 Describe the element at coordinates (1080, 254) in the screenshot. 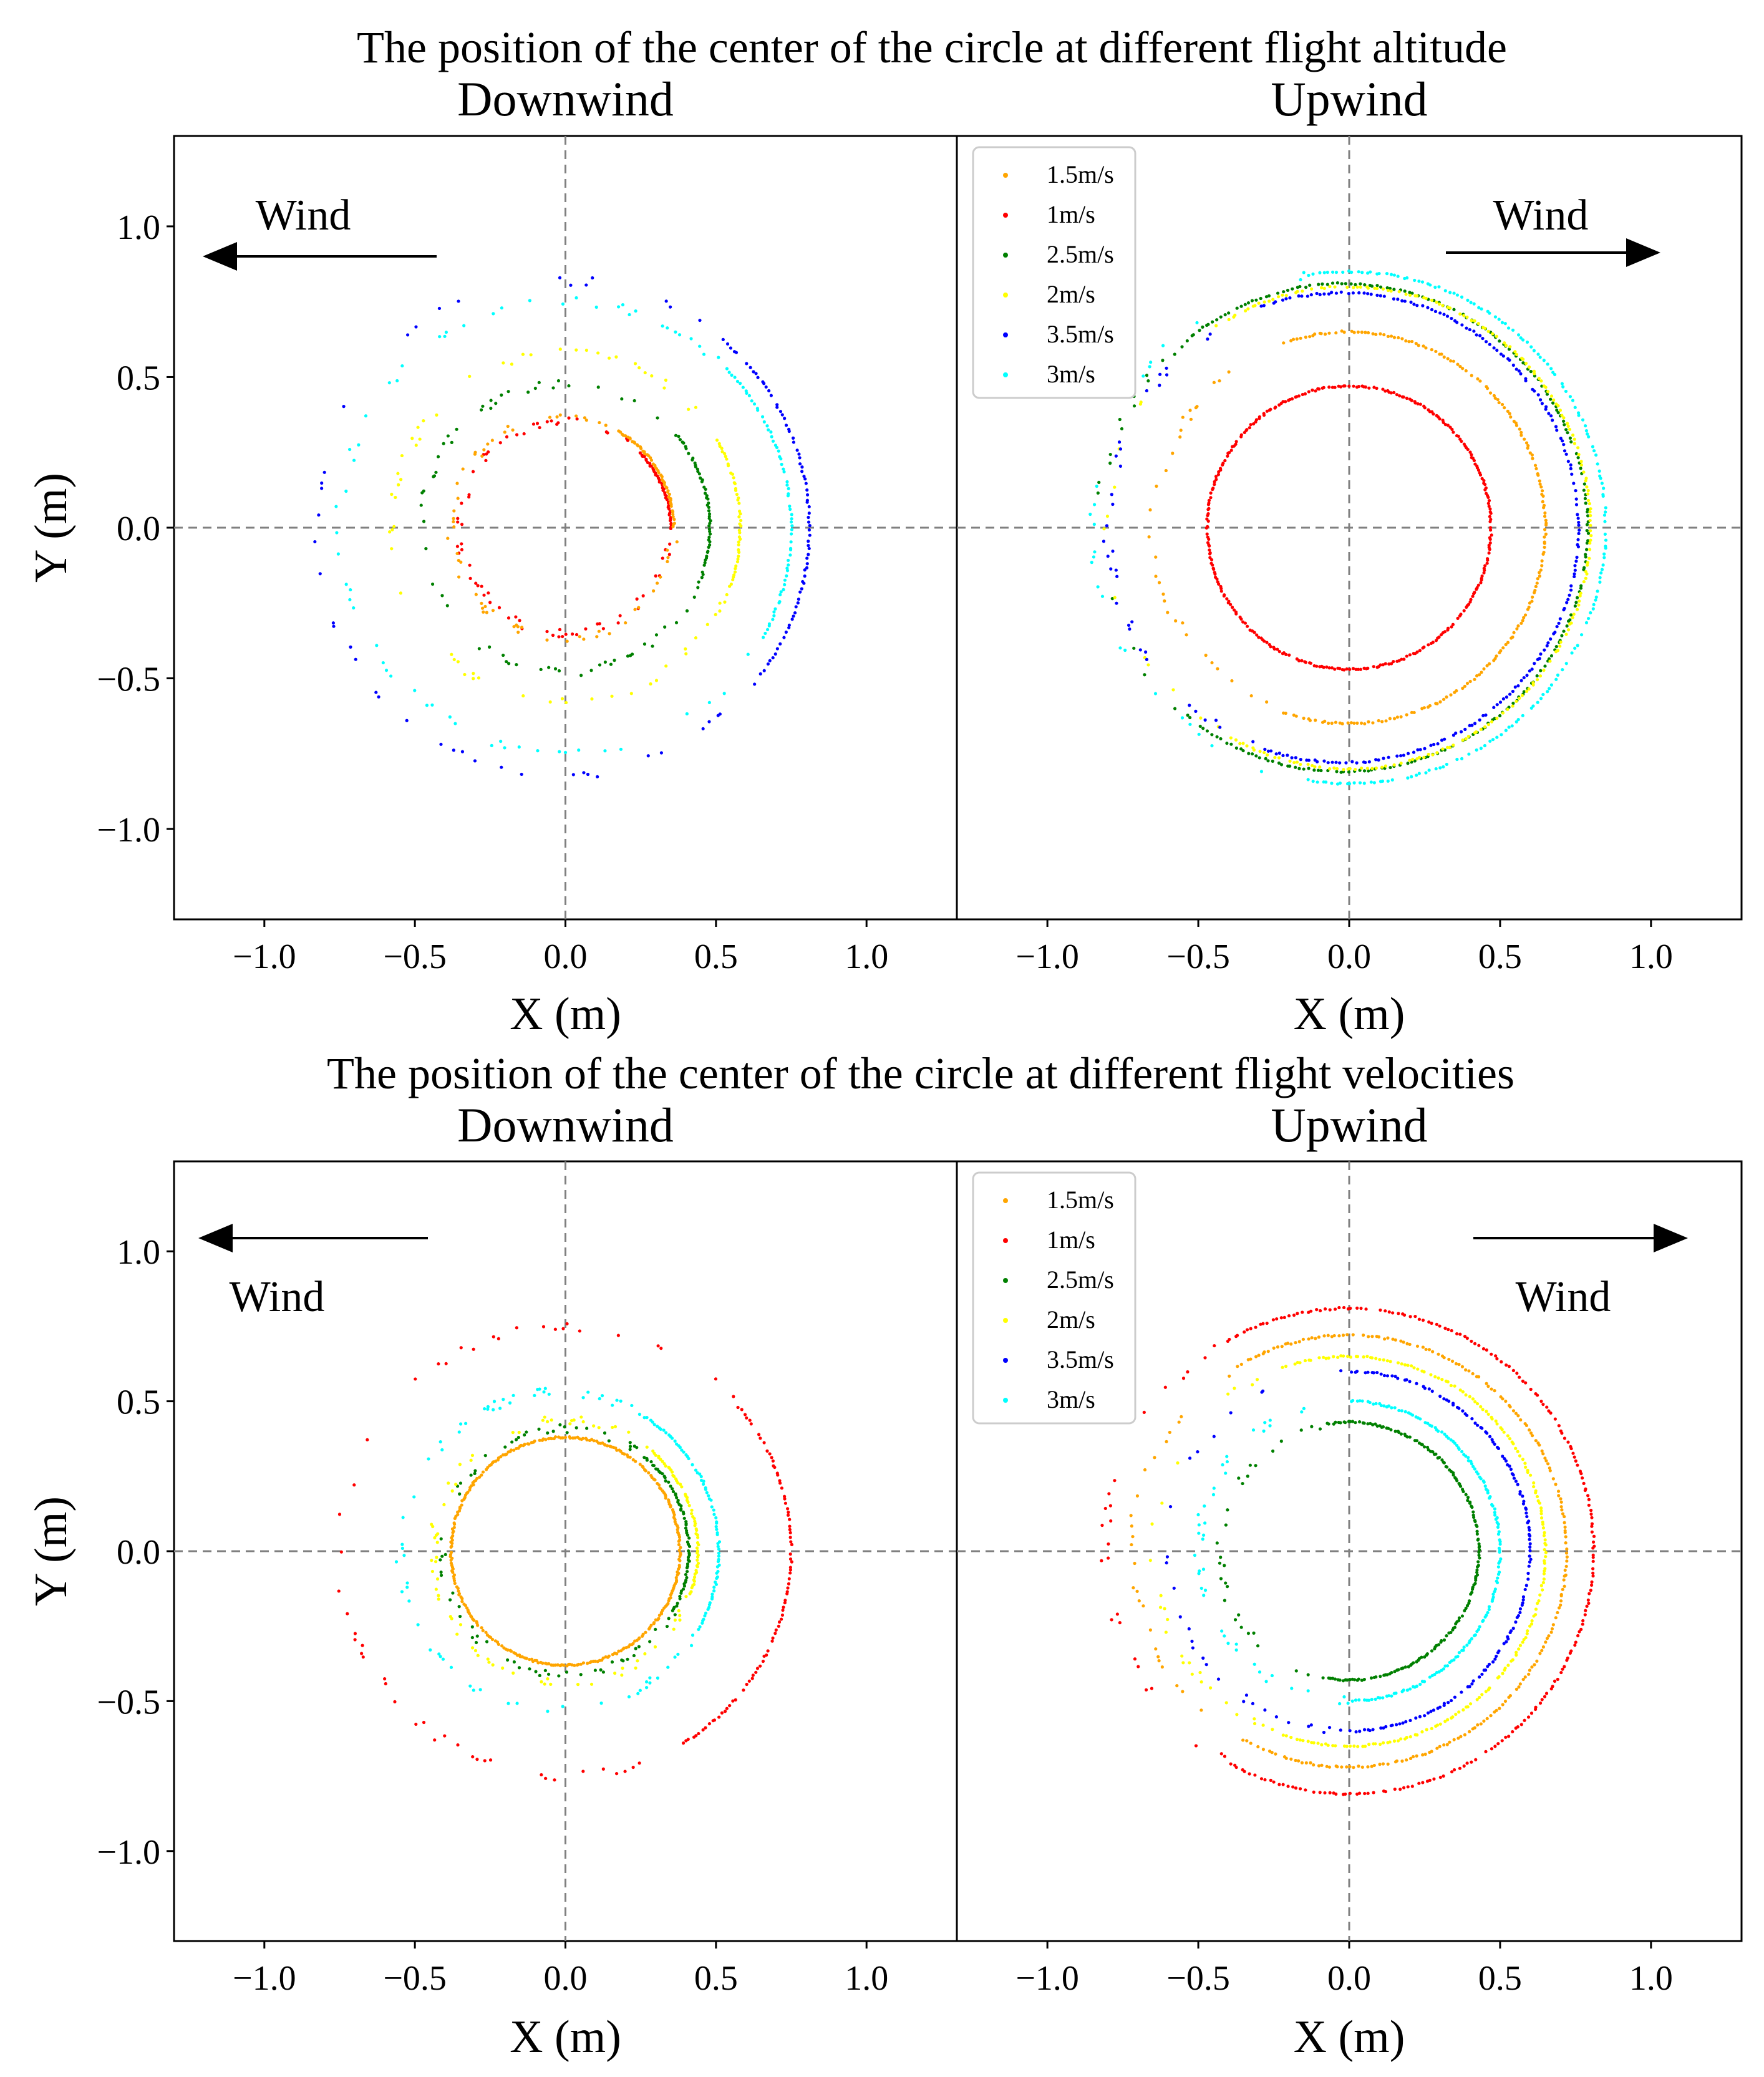

I see `legend-label: 2.5m/s` at that location.